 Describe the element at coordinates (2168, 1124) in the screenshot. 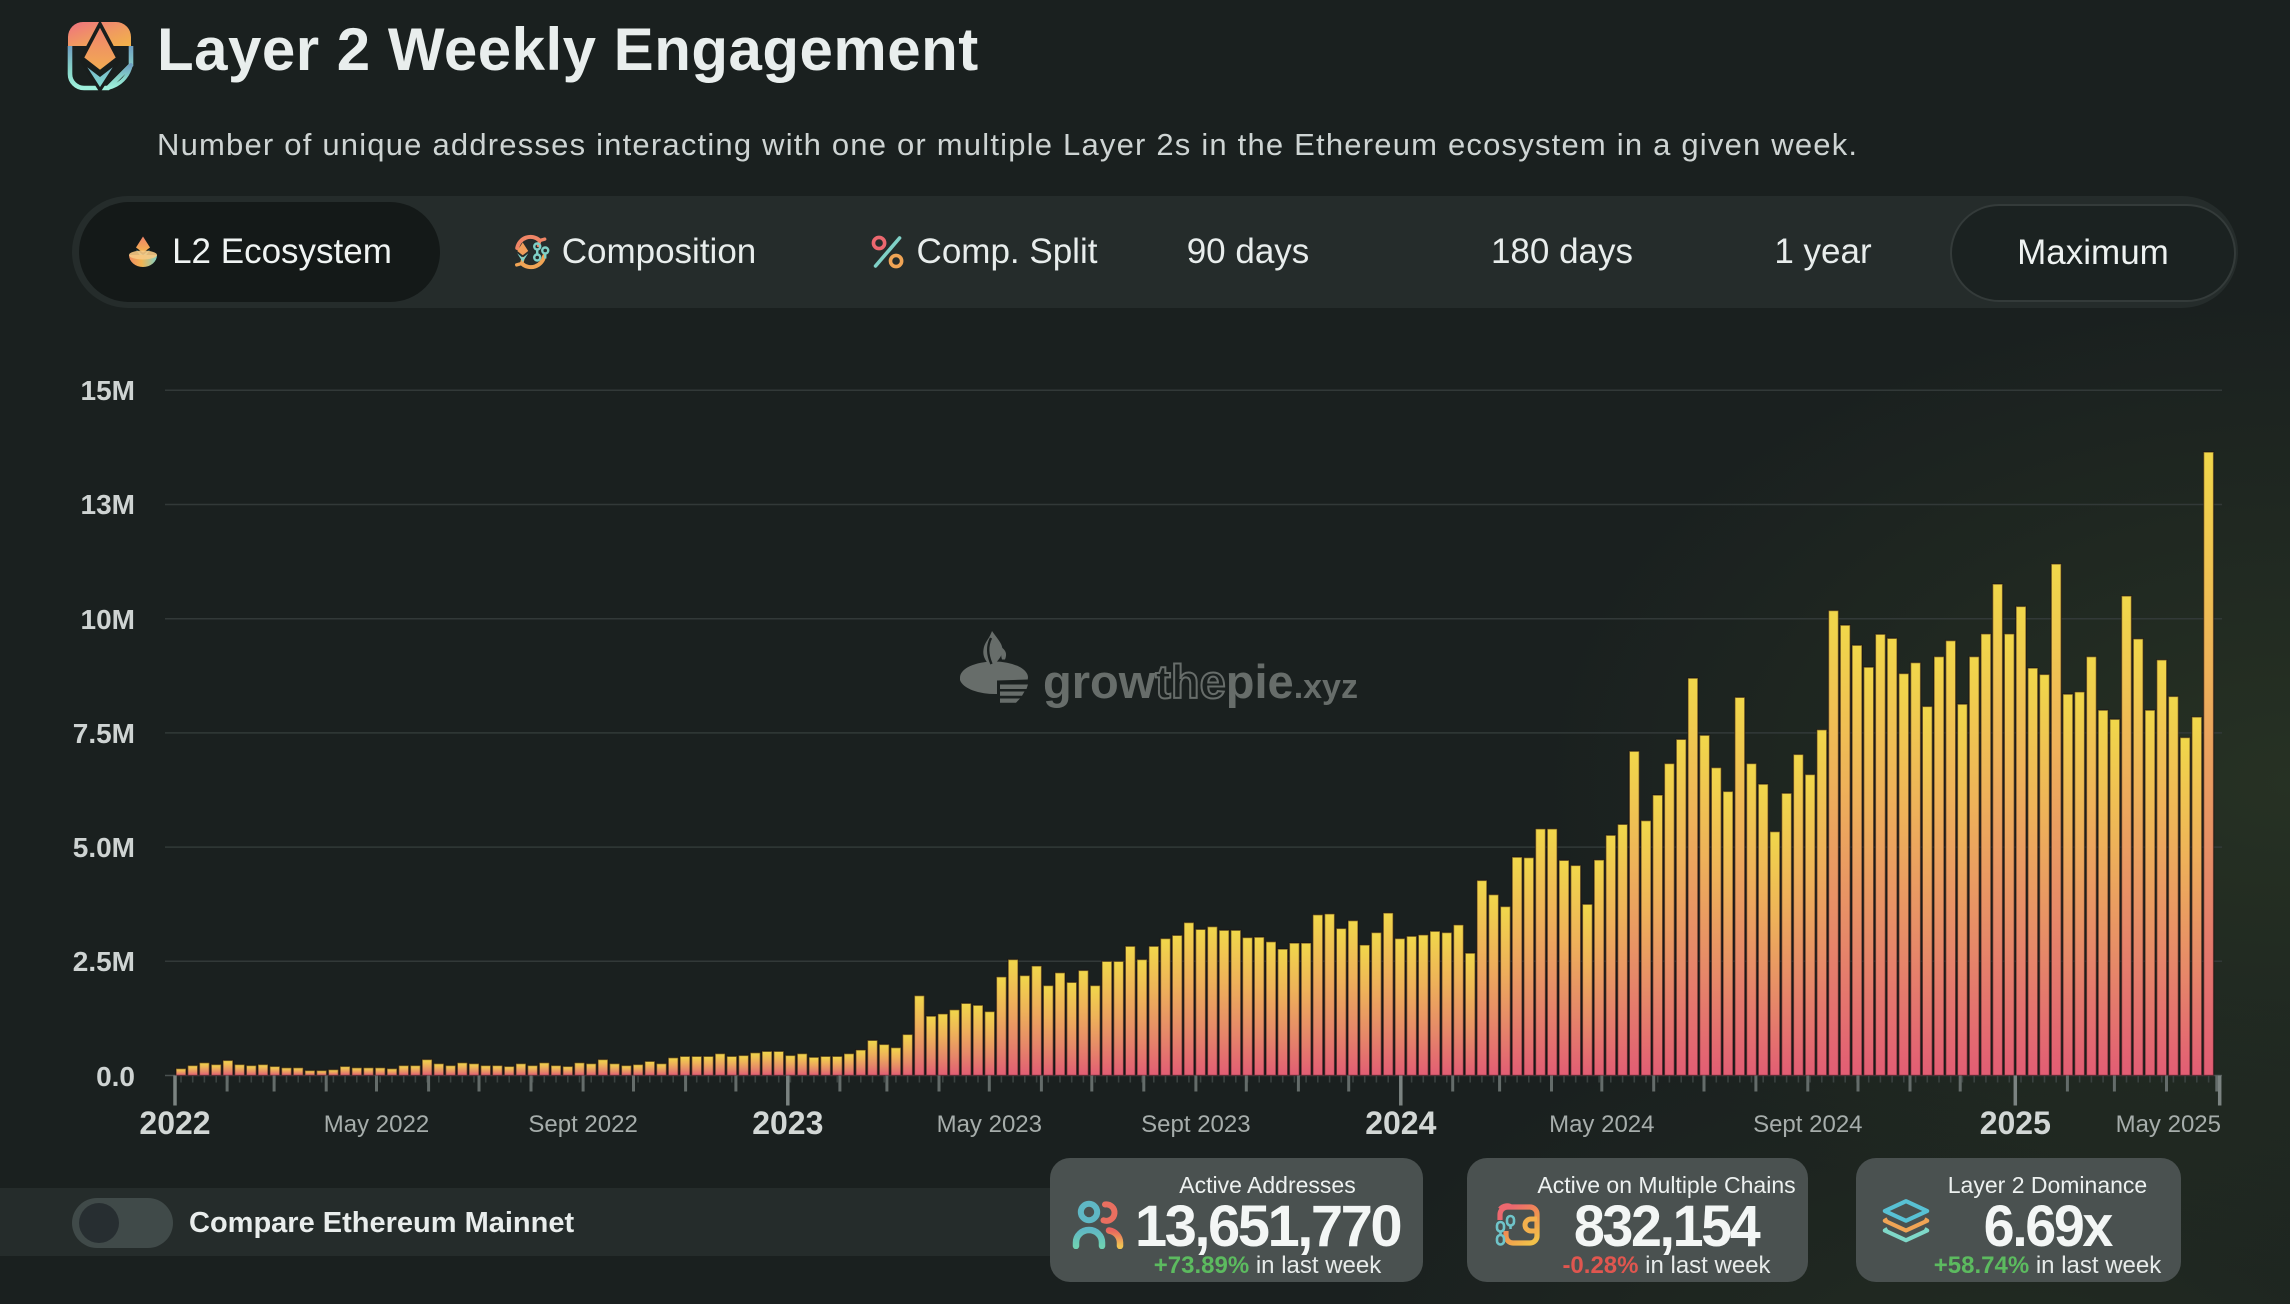

I see `svg-text: May 2025` at that location.